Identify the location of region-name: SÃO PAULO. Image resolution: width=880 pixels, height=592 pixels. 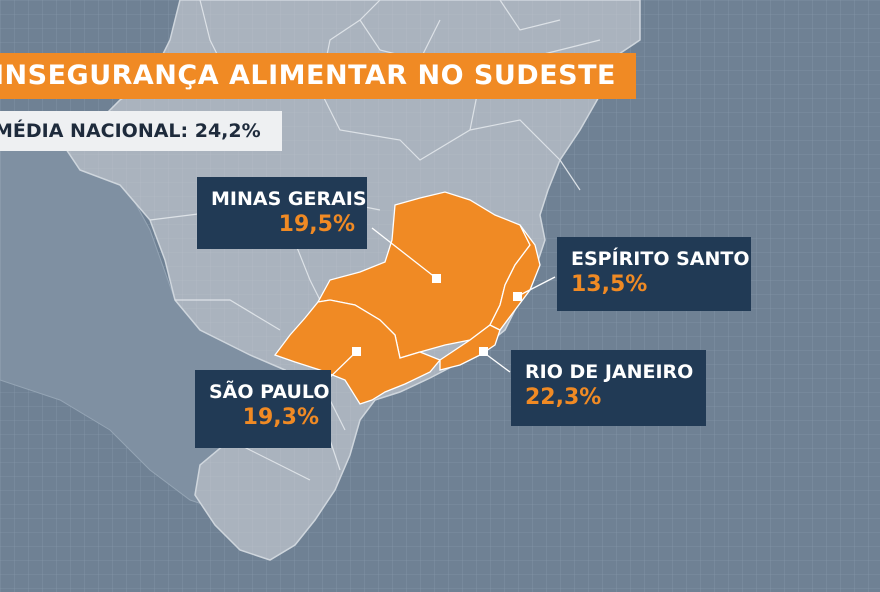
(269, 392).